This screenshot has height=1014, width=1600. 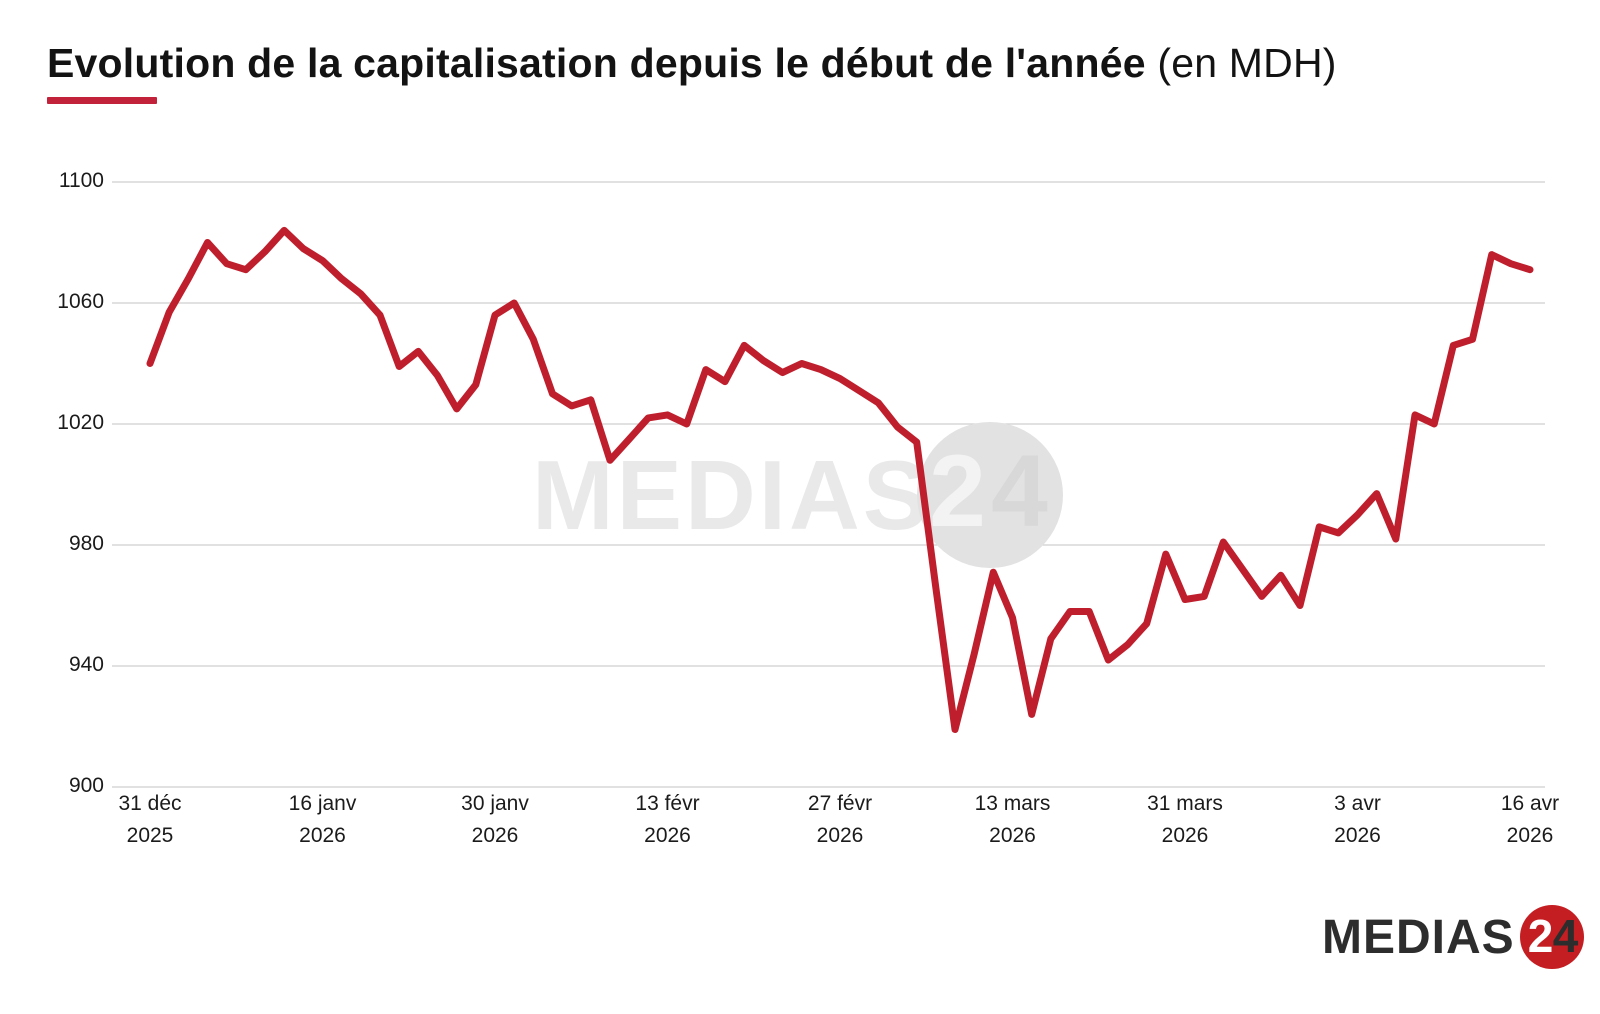 I want to click on page-title-unit: (en MDH), so click(x=1247, y=63).